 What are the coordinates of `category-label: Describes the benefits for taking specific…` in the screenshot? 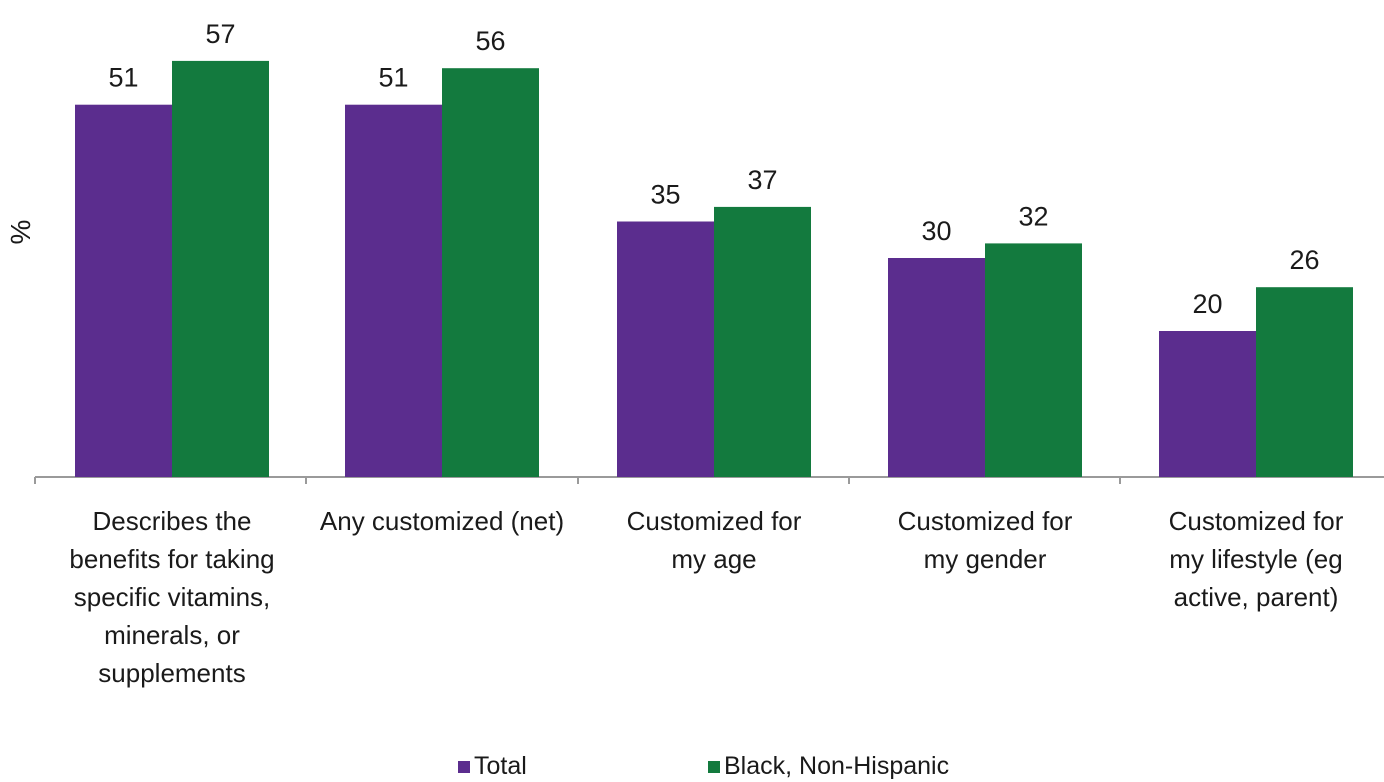 It's located at (171, 597).